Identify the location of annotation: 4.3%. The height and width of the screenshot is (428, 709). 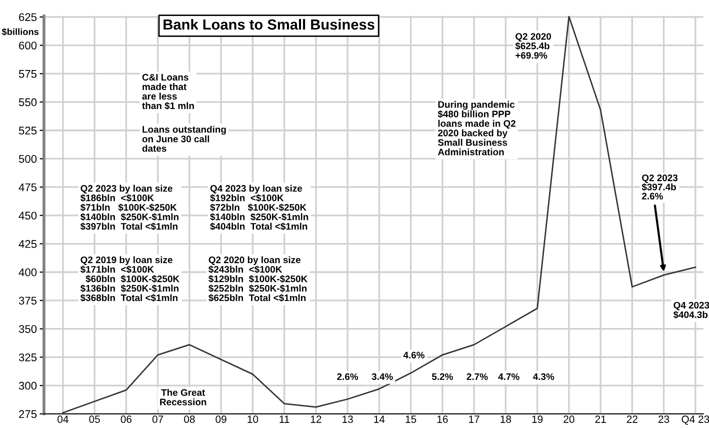
(543, 376).